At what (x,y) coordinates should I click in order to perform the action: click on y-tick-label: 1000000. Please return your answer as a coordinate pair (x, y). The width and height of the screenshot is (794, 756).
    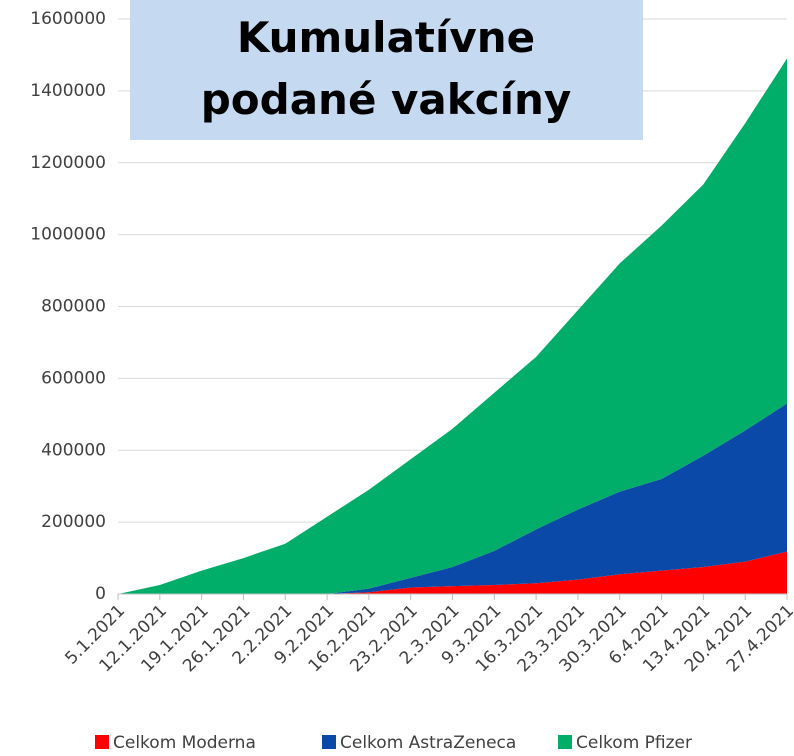
    Looking at the image, I should click on (68, 235).